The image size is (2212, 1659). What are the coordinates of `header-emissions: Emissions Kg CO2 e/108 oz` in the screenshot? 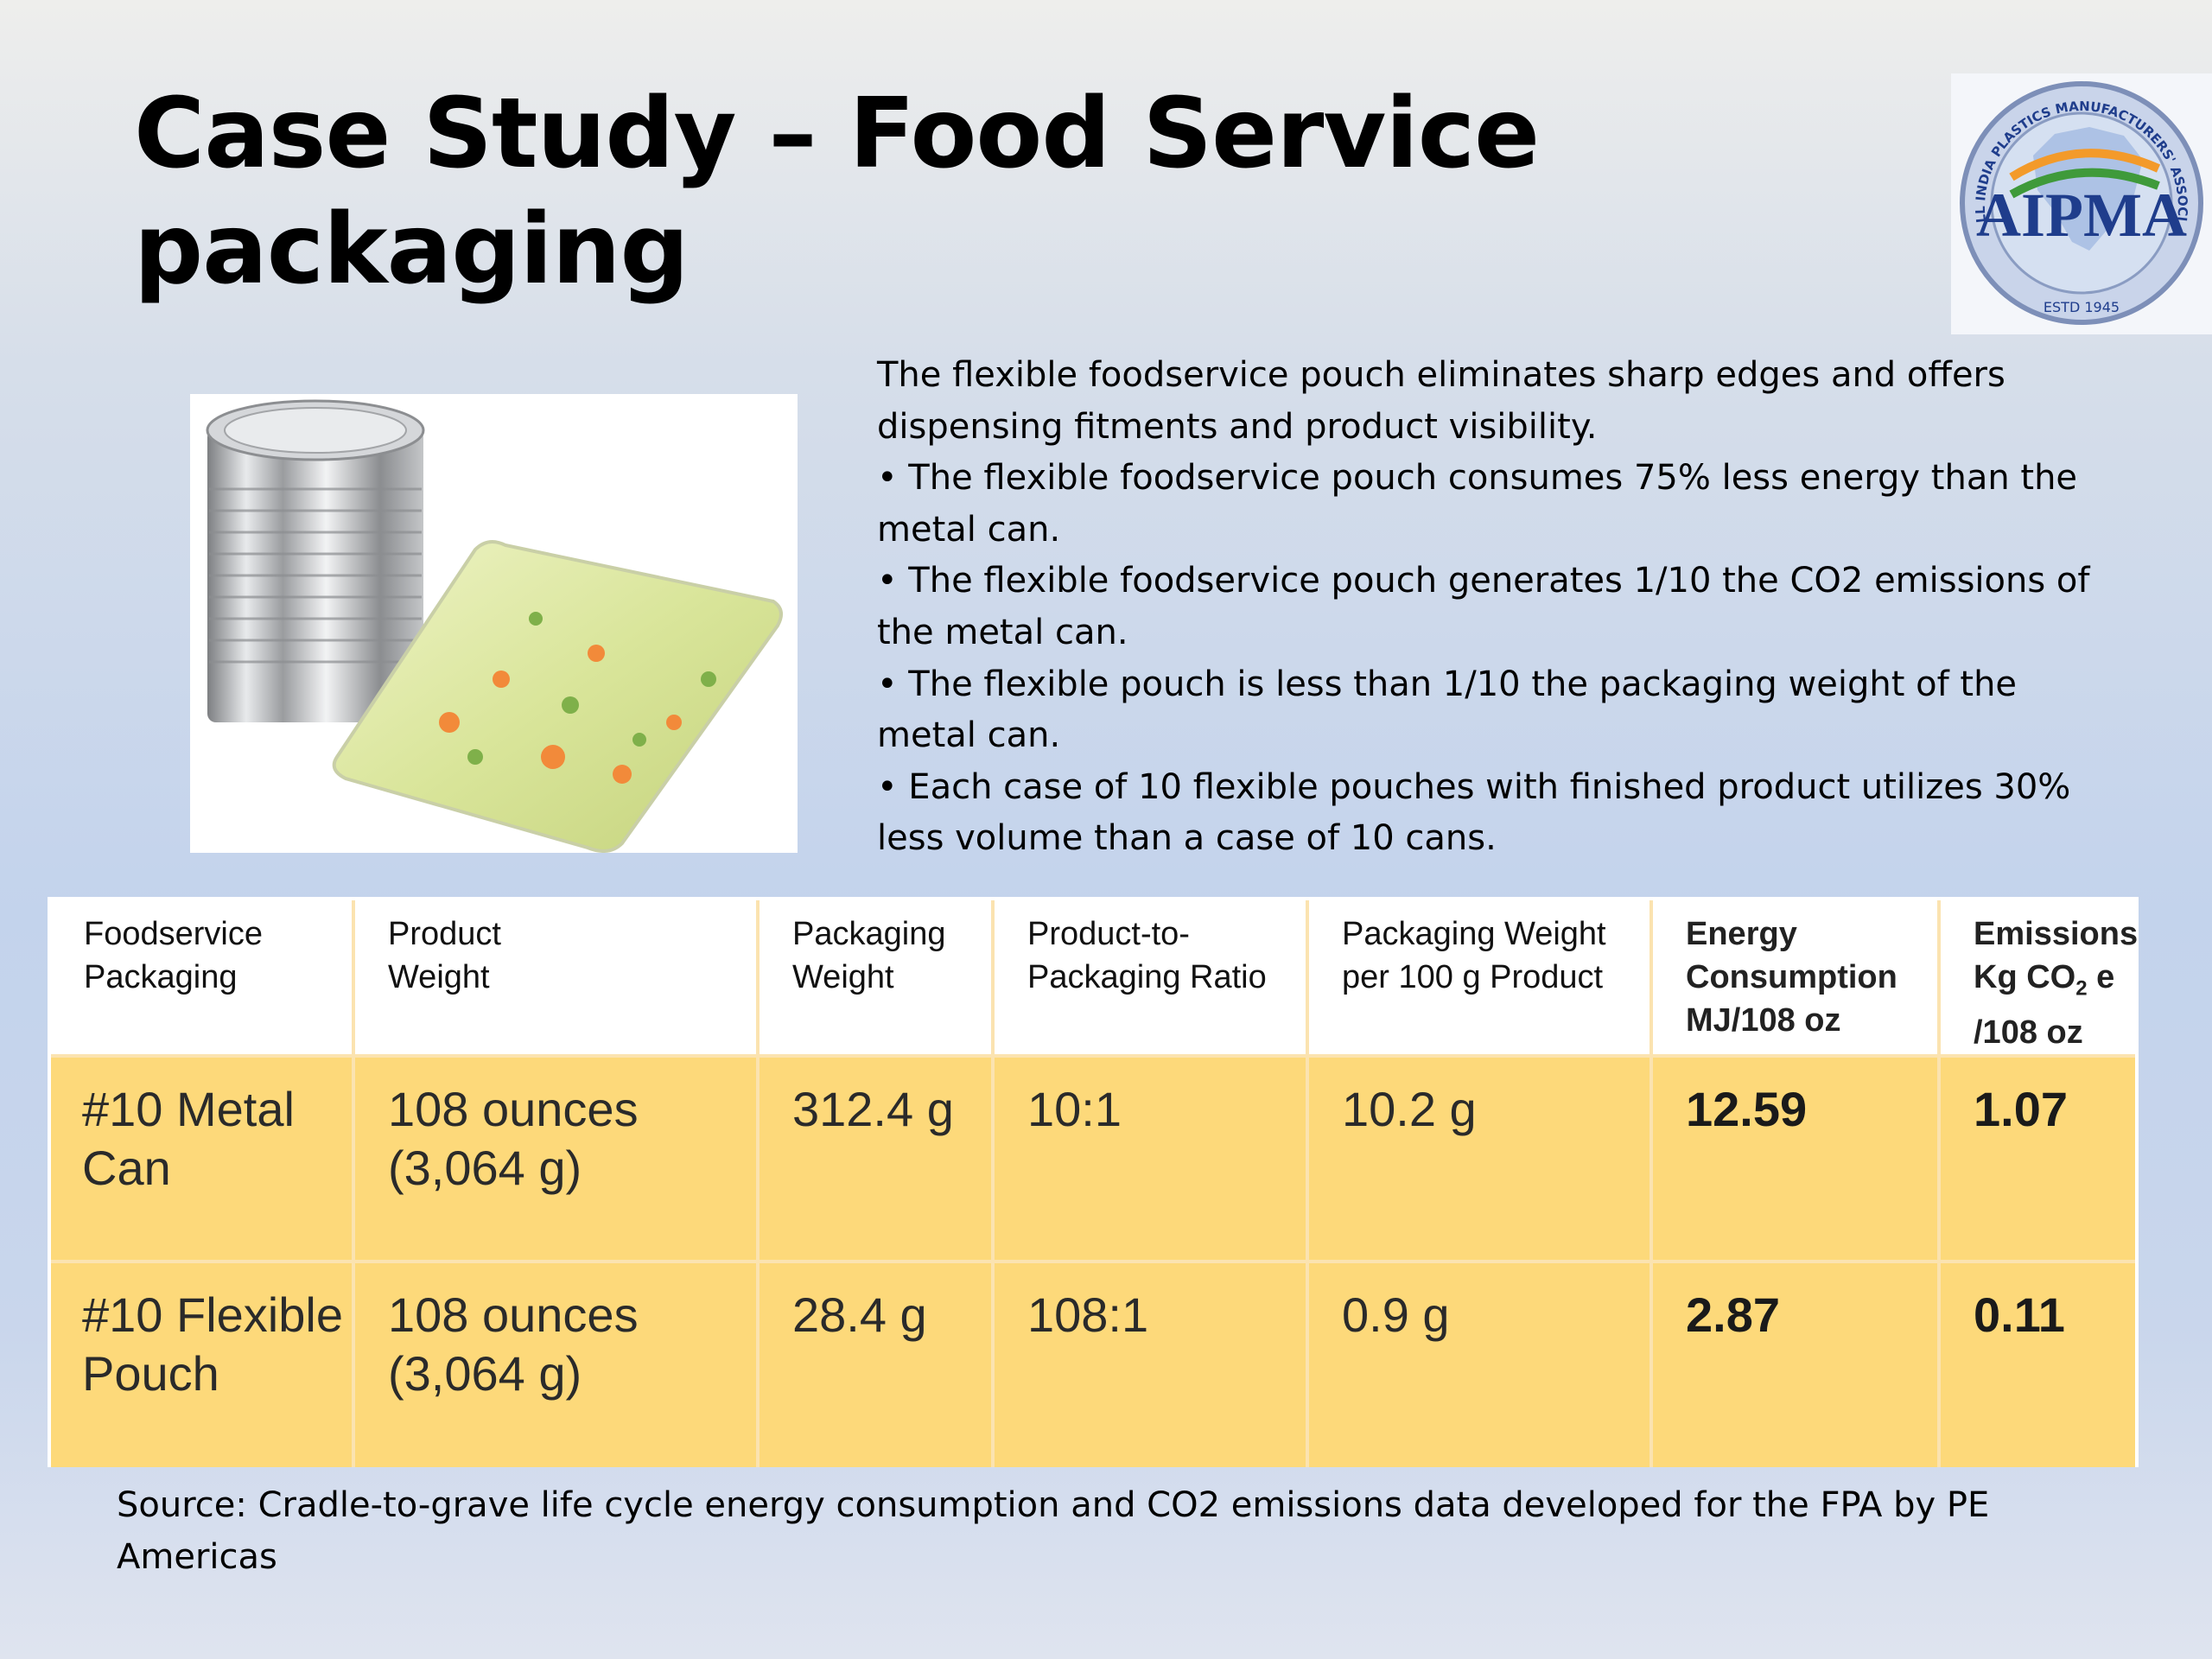 It's located at (2037, 978).